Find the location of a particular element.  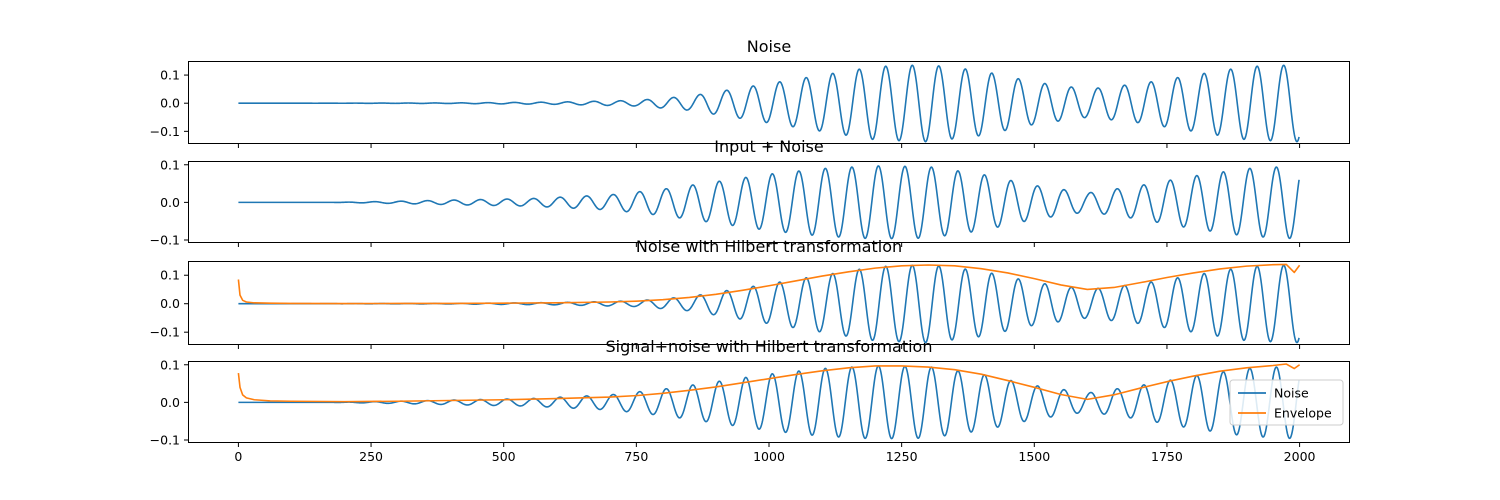

legend-label: Envelope is located at coordinates (1303, 413).